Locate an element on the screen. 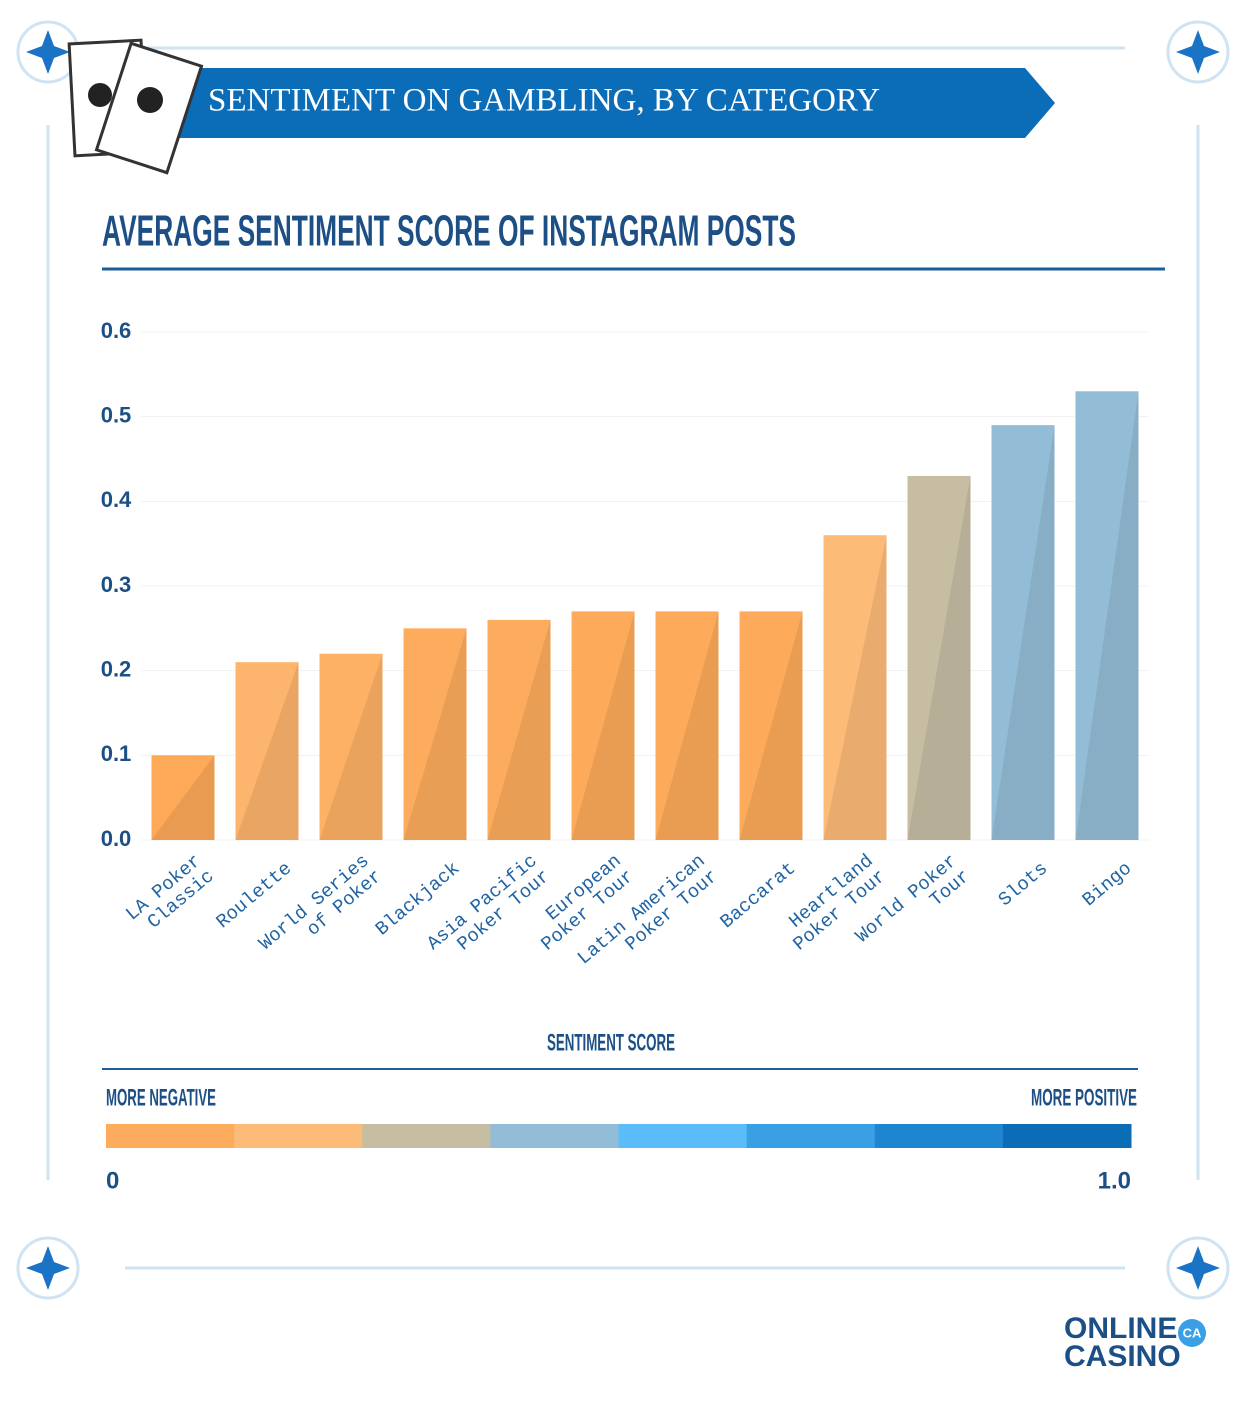 The width and height of the screenshot is (1248, 1401). x-tick-label-line: Baccarat is located at coordinates (758, 895).